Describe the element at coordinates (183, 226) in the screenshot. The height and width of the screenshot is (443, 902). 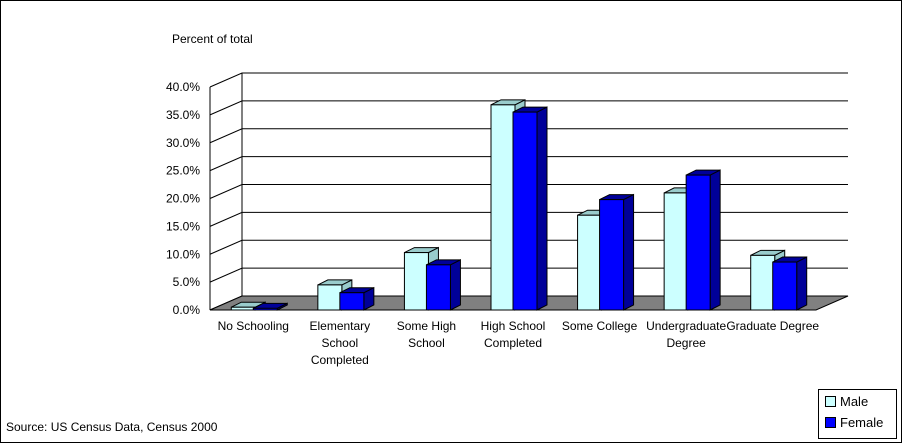
I see `y-tick-label: 15.0%` at that location.